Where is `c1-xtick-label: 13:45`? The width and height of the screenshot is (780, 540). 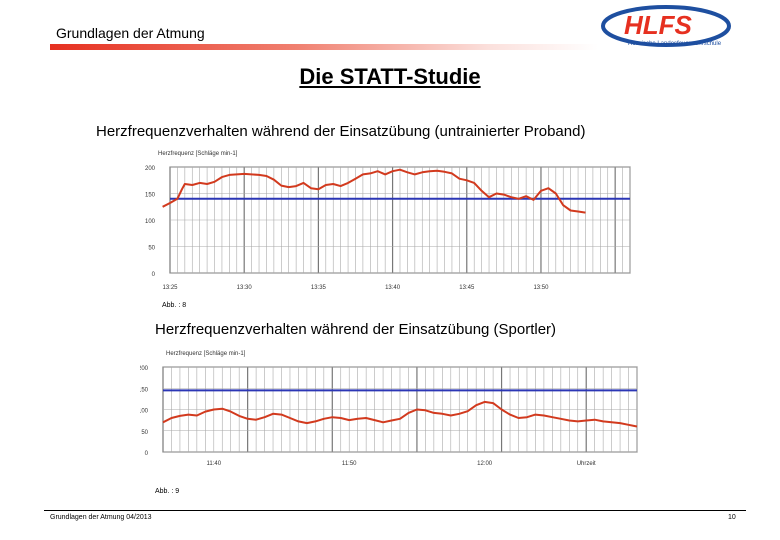 c1-xtick-label: 13:45 is located at coordinates (467, 288).